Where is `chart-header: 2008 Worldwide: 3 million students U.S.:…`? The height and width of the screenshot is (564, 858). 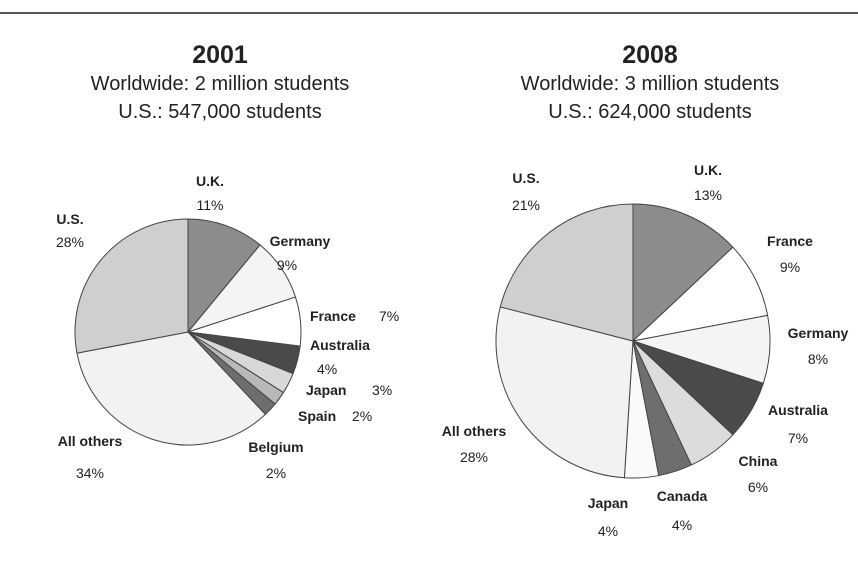
chart-header: 2008 Worldwide: 3 million students U.S.:… is located at coordinates (649, 83).